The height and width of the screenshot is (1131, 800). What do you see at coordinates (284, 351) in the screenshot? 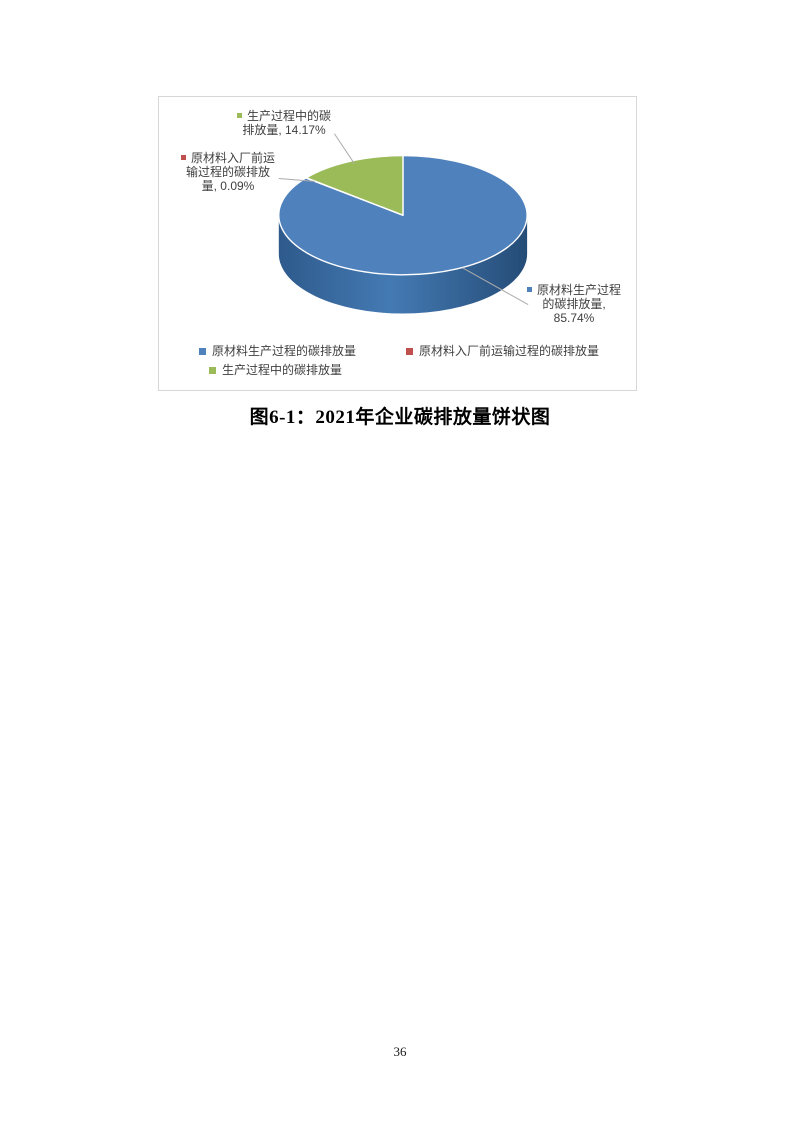
I see `legend-label: 原材料生产过程的碳排放量` at bounding box center [284, 351].